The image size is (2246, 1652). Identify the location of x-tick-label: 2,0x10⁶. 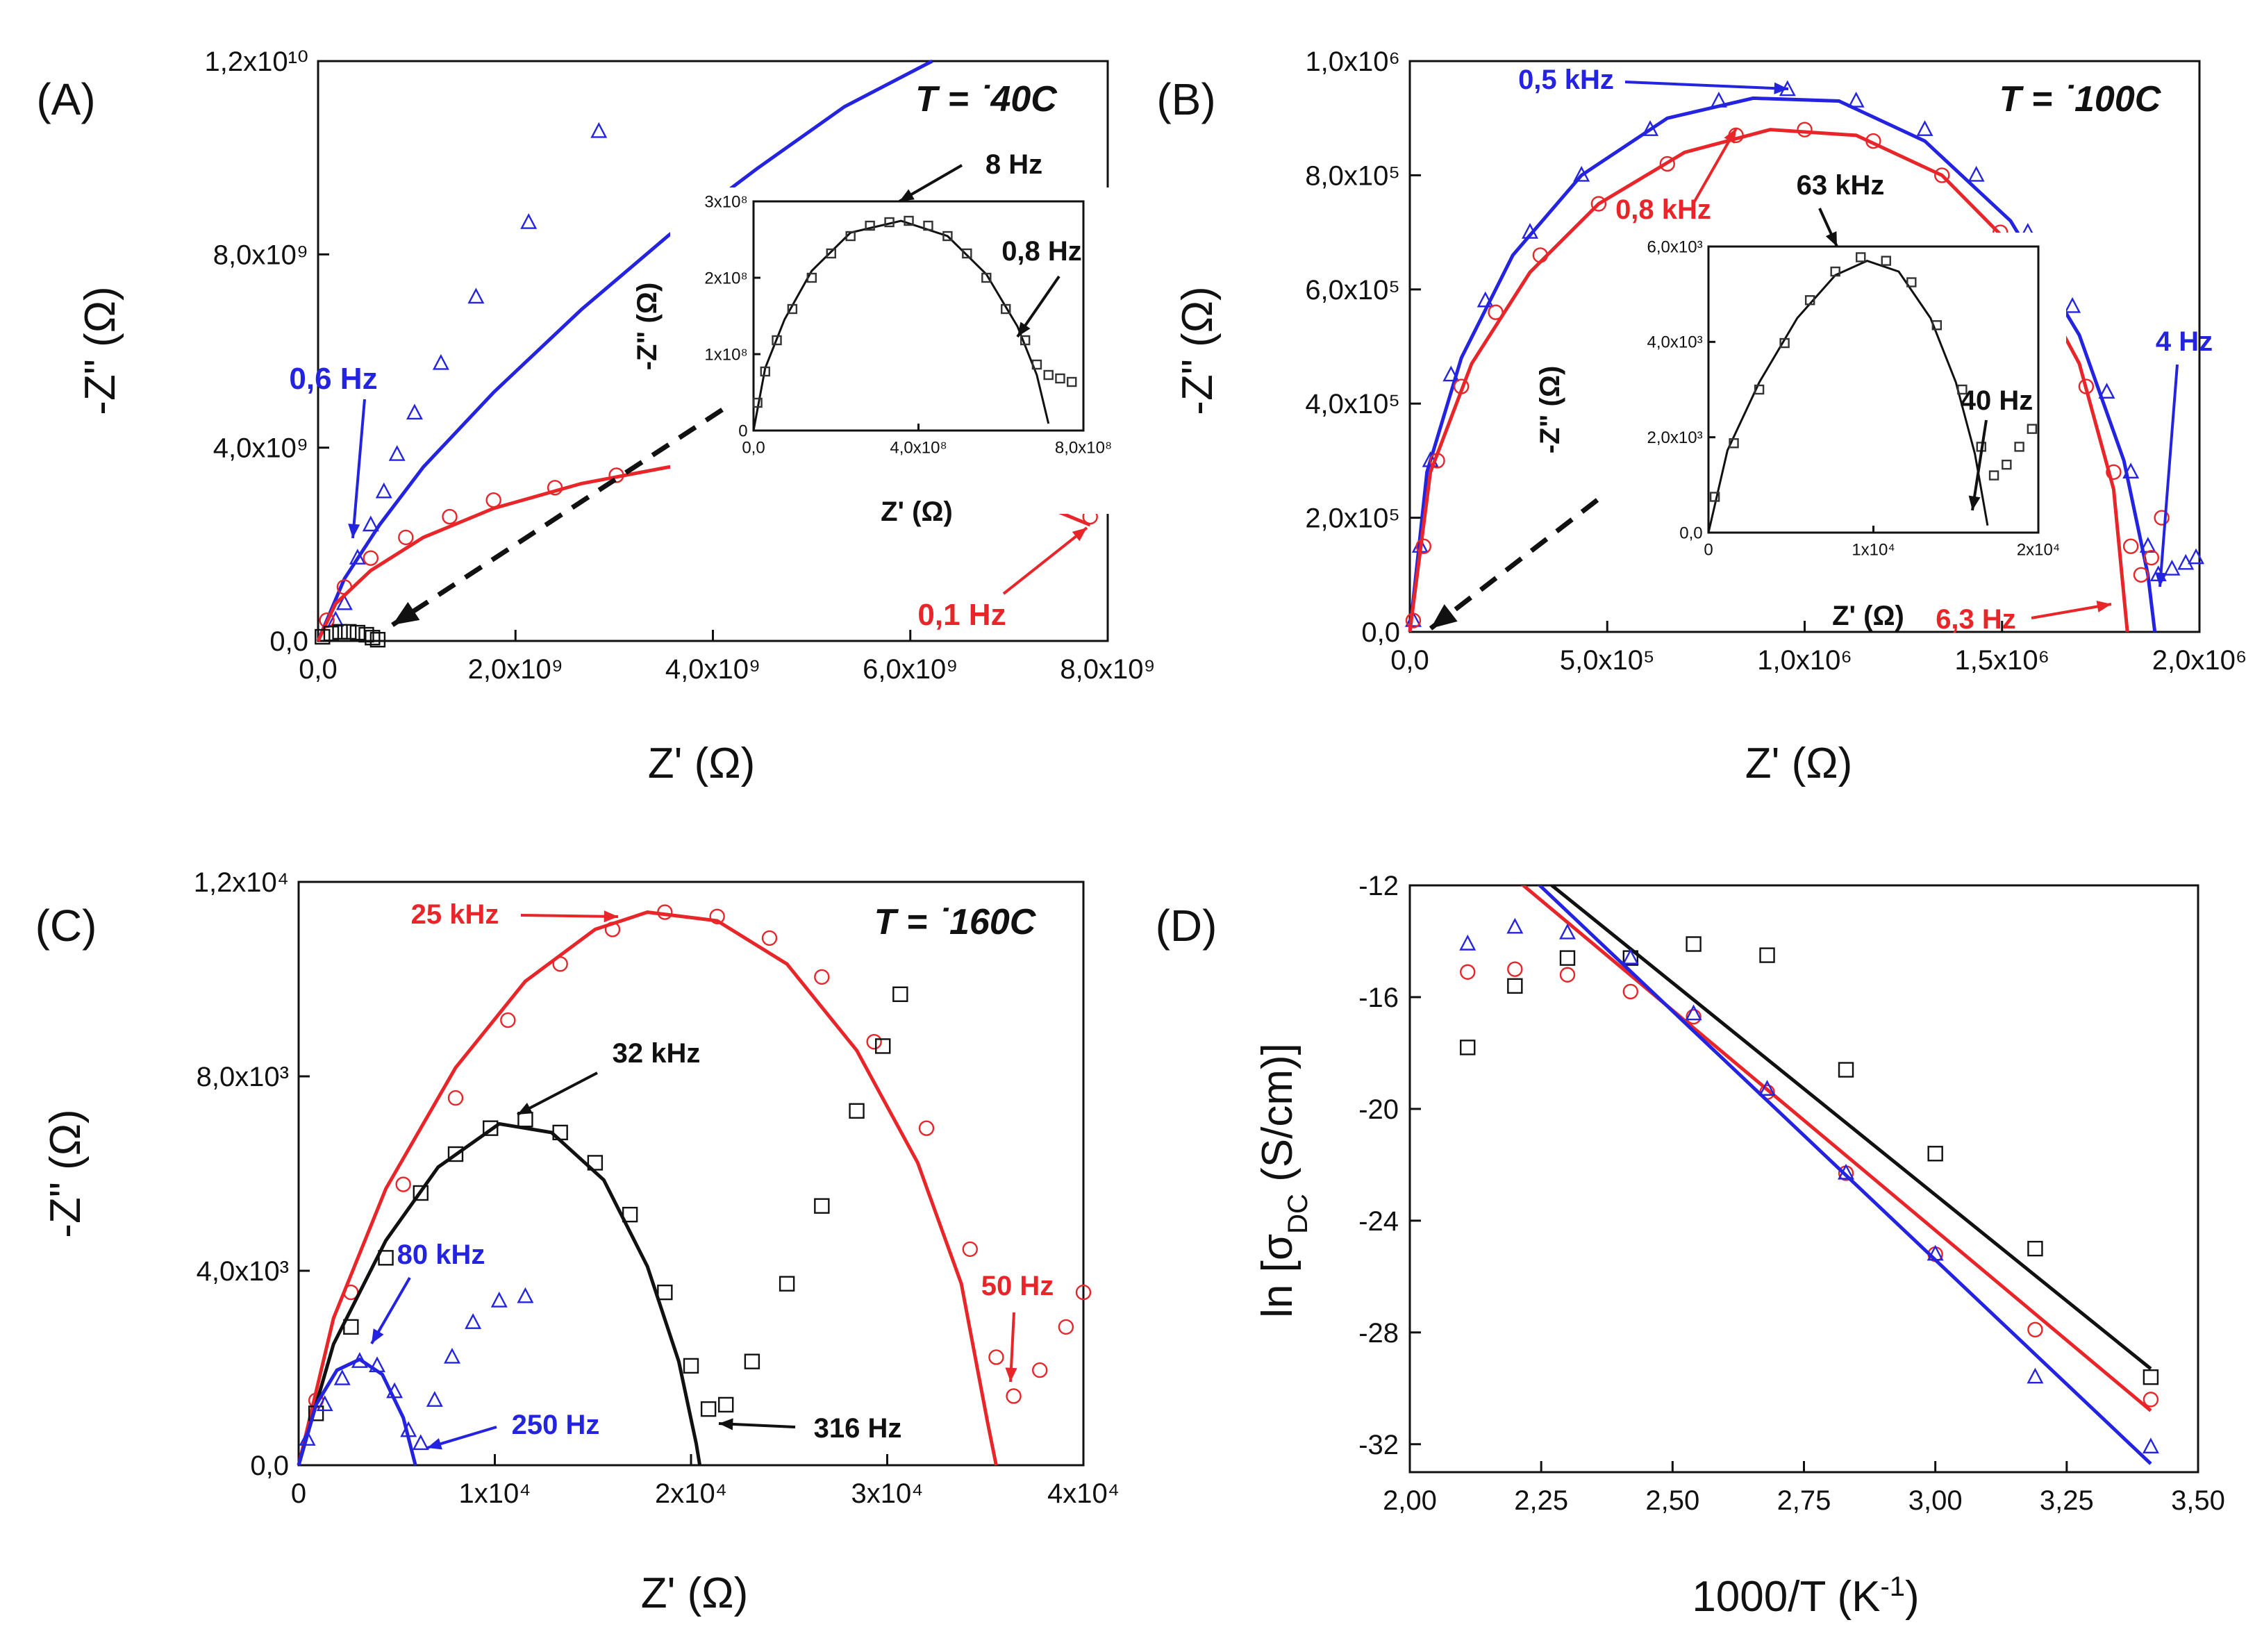
(2199, 660).